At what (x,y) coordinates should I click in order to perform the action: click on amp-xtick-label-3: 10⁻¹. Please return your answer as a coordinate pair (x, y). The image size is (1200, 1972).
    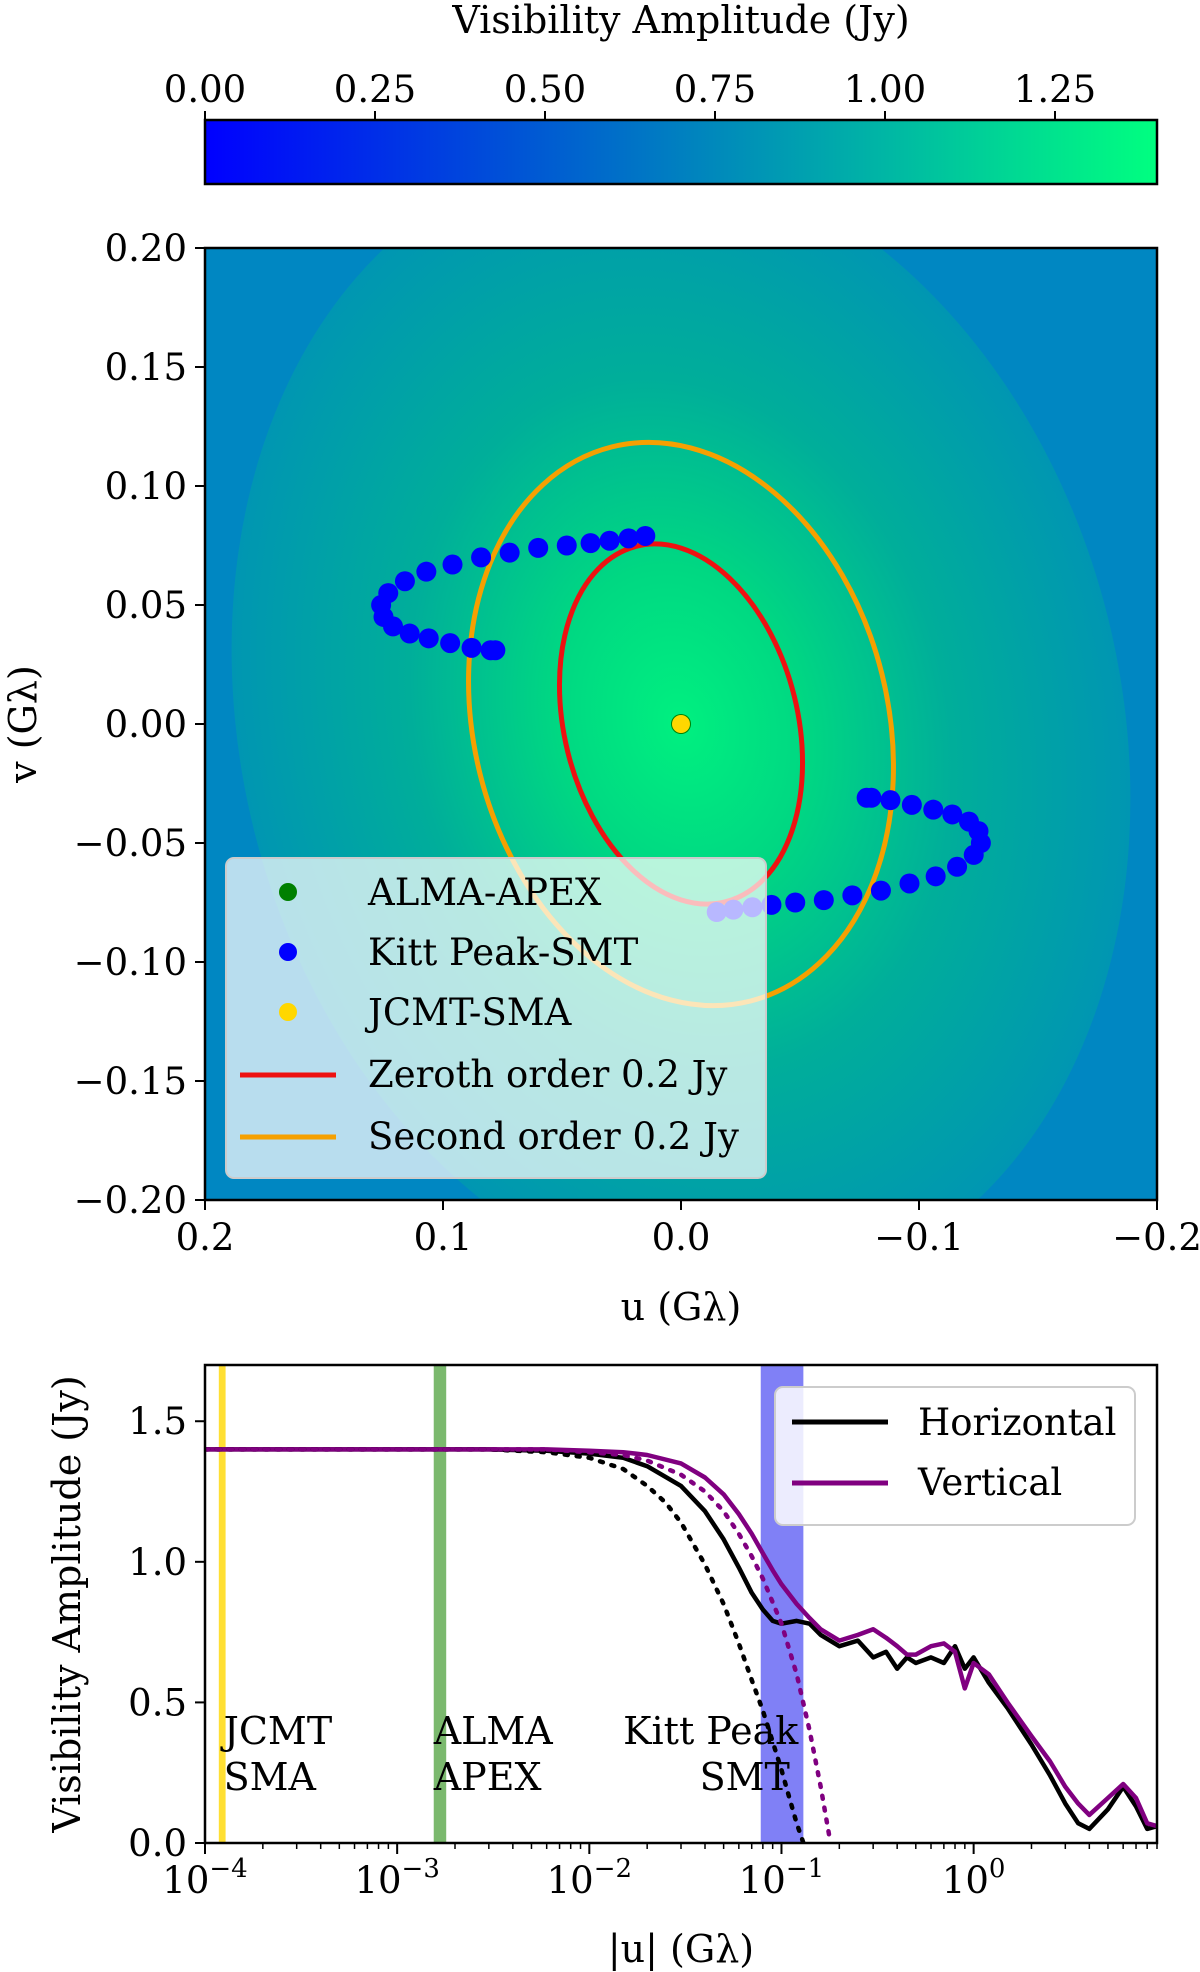
    Looking at the image, I should click on (781, 1878).